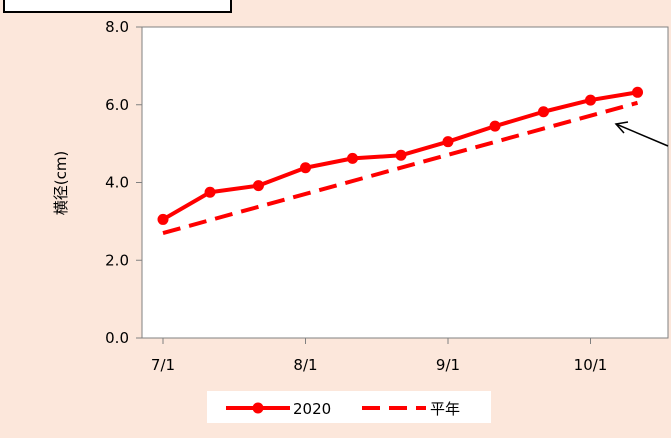 Image resolution: width=671 pixels, height=438 pixels. I want to click on y-tick-label: 8.0, so click(117, 27).